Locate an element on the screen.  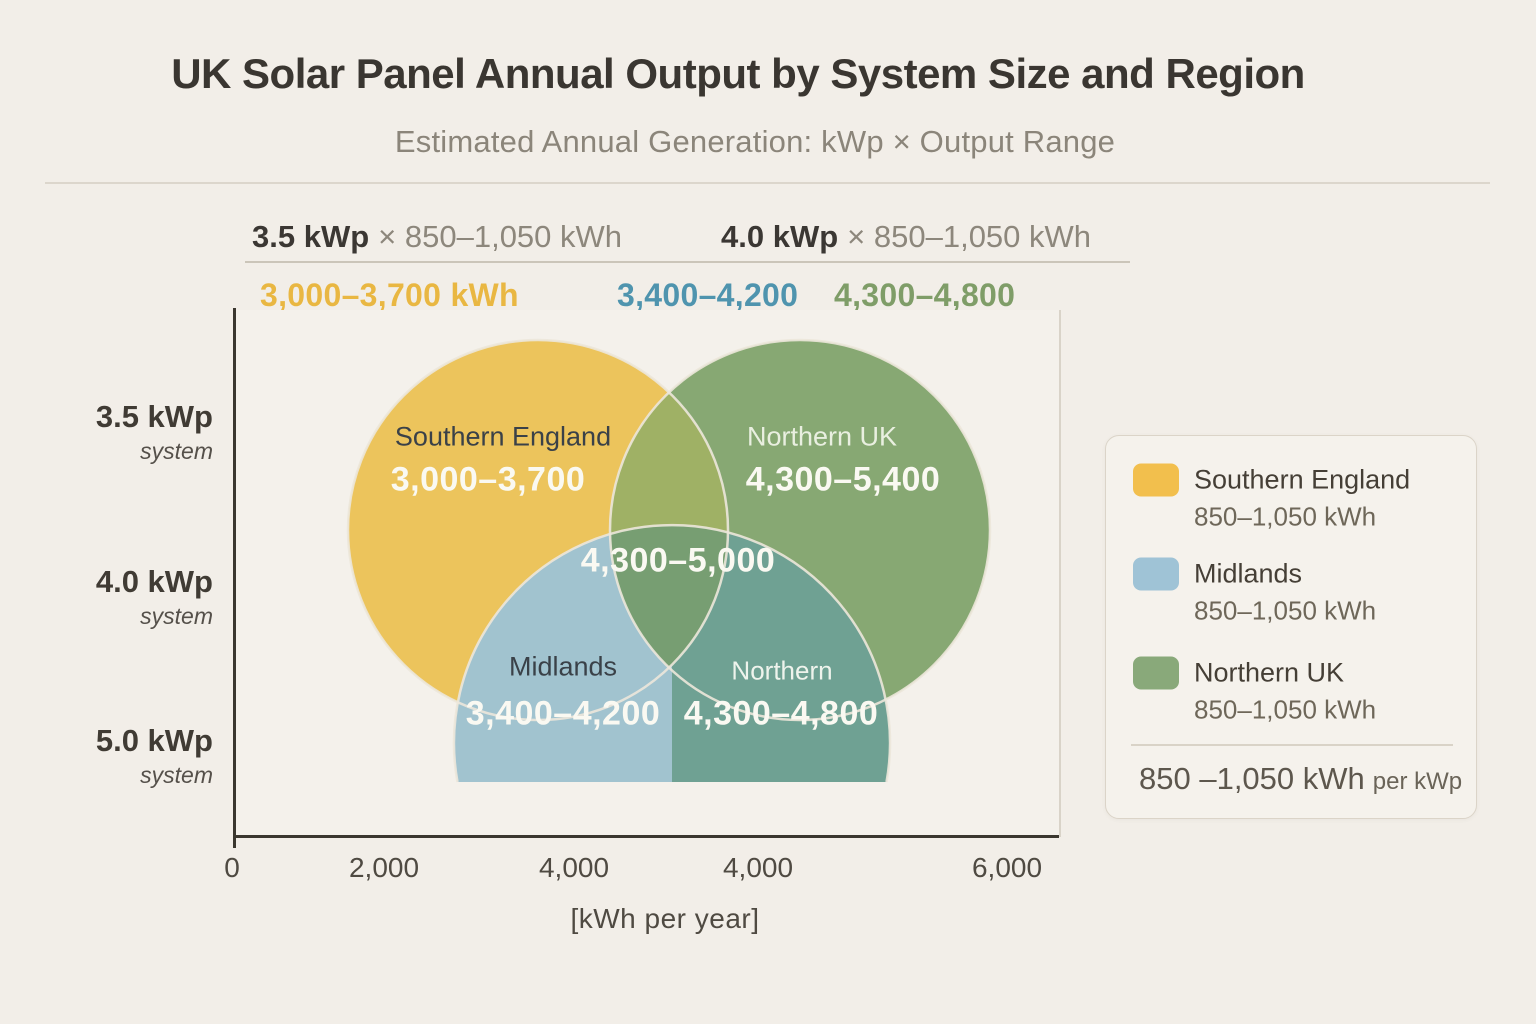
x-tick-2000: 2,000 is located at coordinates (384, 867).